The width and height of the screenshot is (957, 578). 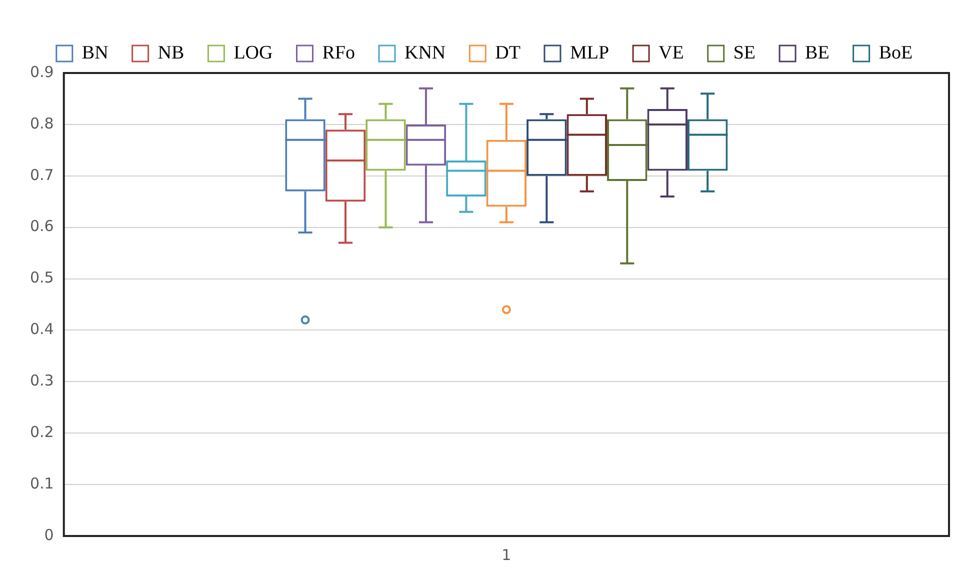 I want to click on legend-label: DT, so click(x=508, y=53).